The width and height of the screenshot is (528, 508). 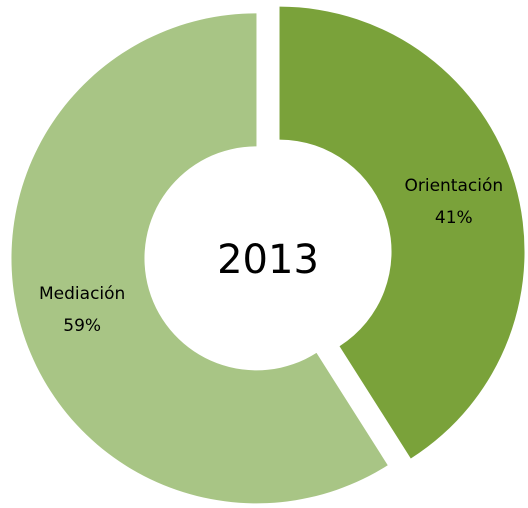 I want to click on slice-label: Orientación, so click(x=453, y=186).